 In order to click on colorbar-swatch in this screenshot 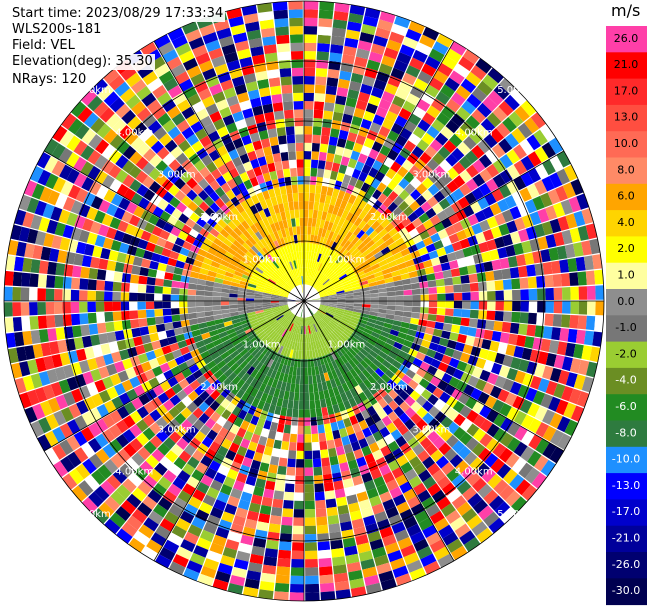, I will do `click(626, 171)`.